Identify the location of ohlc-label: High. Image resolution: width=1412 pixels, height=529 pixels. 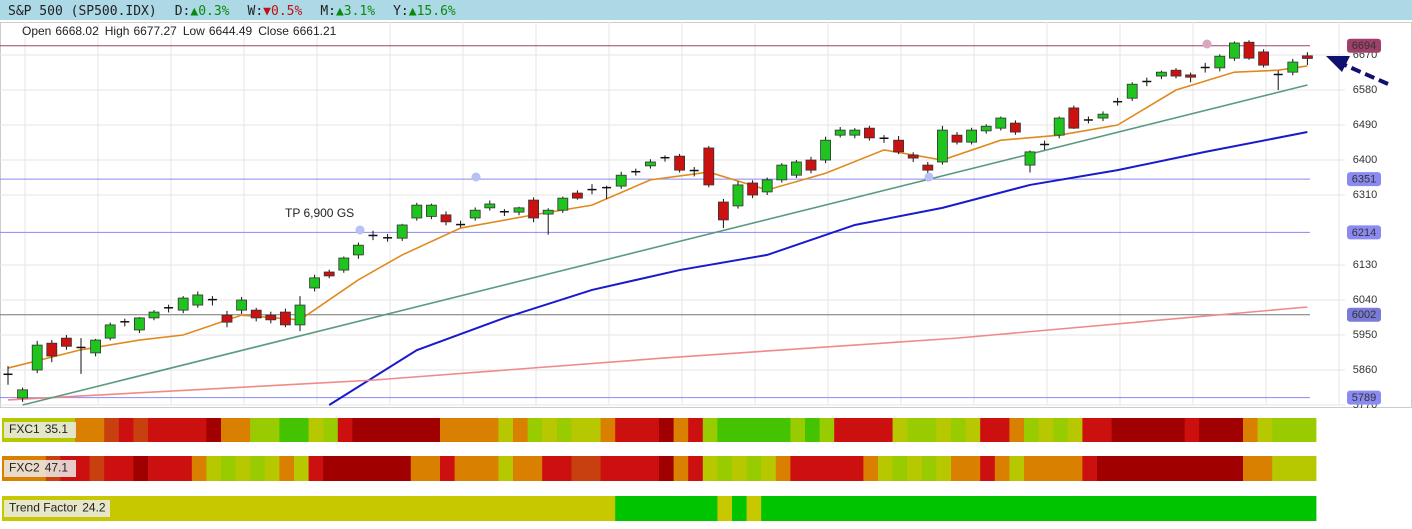
(117, 31).